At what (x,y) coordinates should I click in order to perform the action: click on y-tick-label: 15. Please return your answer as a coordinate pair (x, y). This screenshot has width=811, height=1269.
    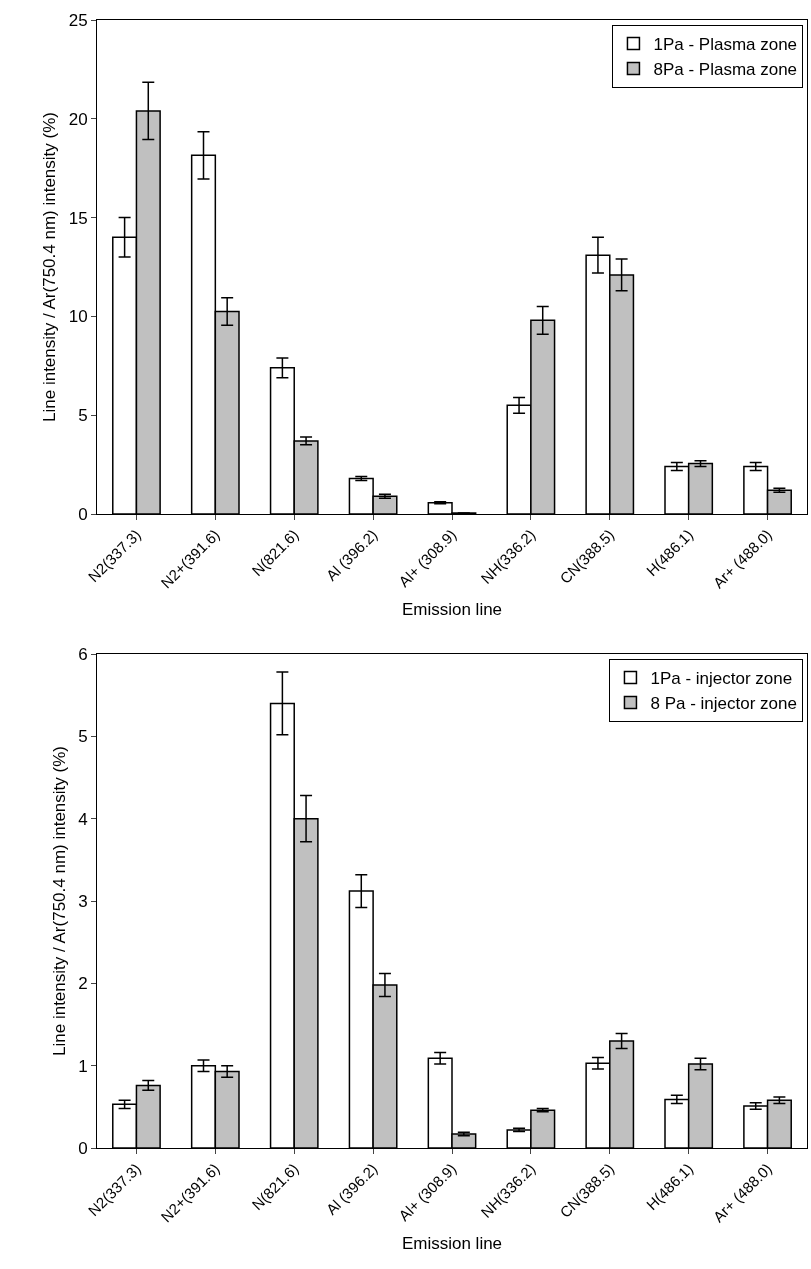
    Looking at the image, I should click on (78, 218).